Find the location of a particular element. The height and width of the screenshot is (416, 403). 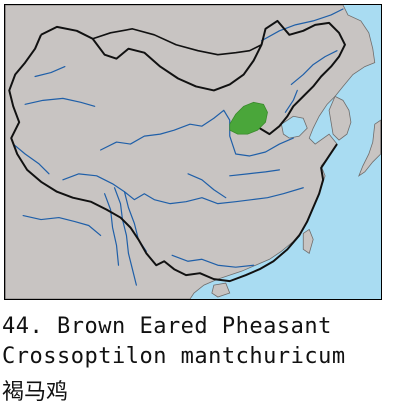

salween-river is located at coordinates (112, 229).